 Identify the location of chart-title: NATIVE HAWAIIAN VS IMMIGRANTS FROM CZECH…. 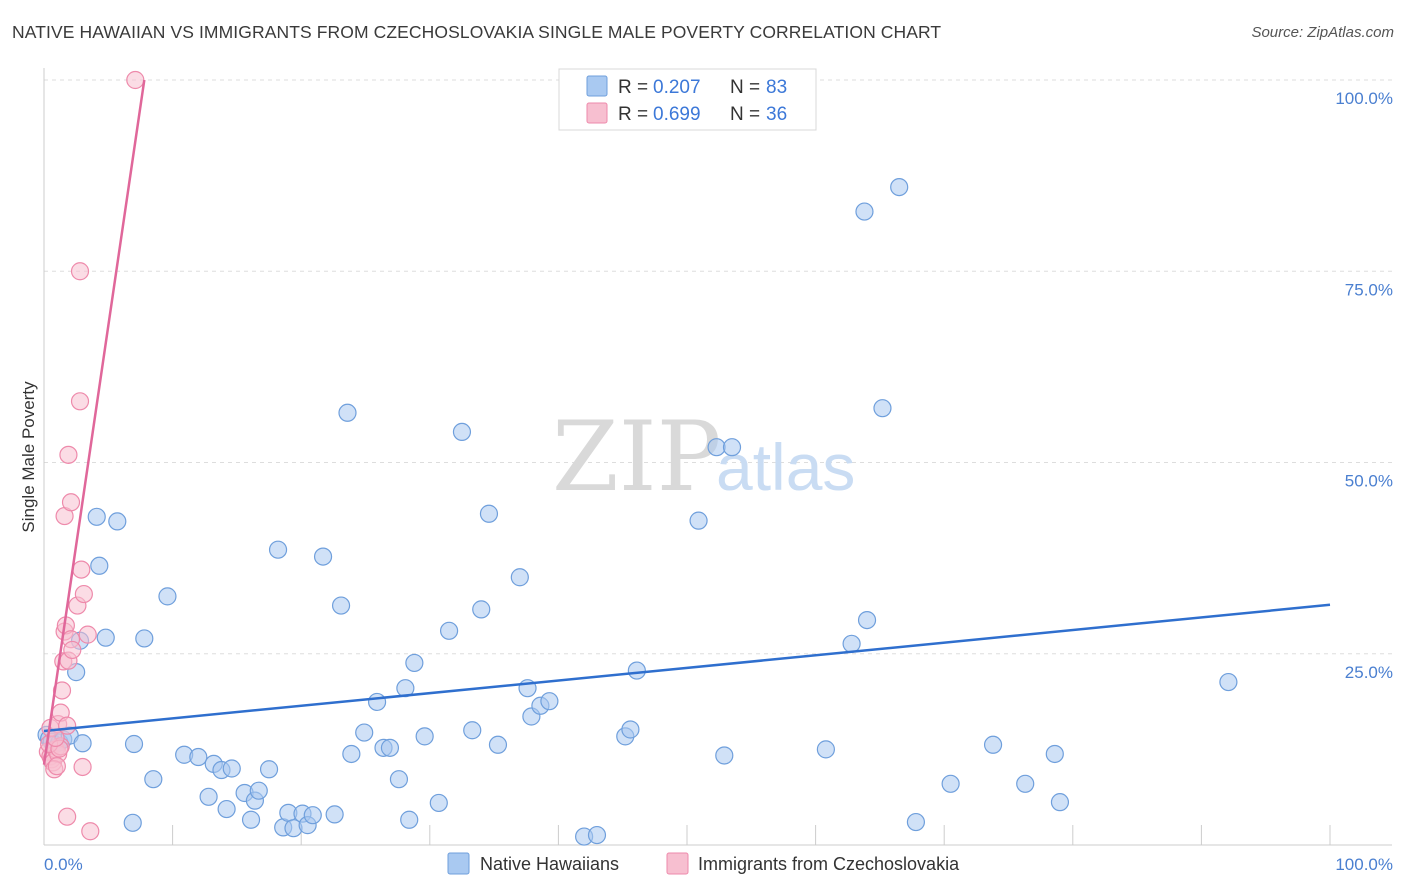
(477, 32).